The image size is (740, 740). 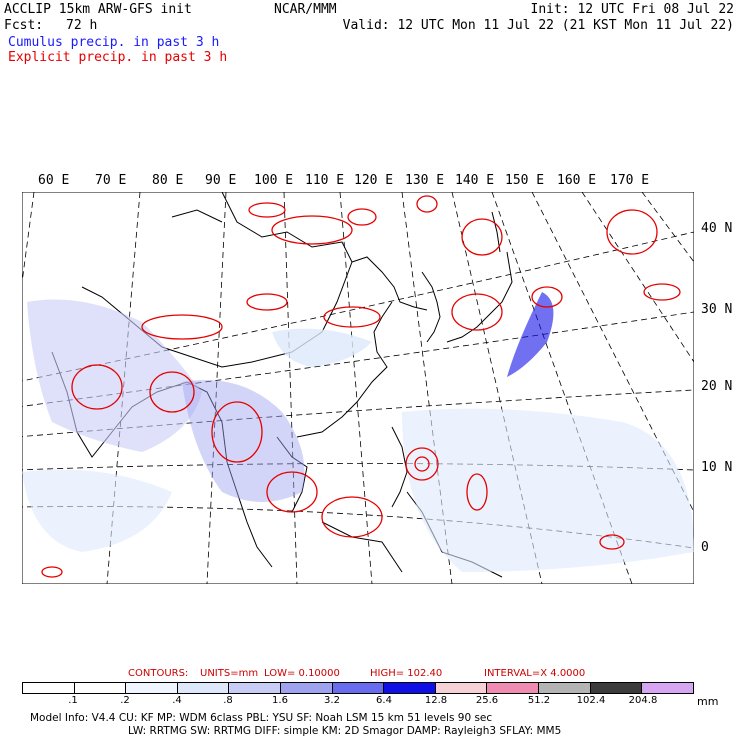 What do you see at coordinates (630, 180) in the screenshot?
I see `lon-label-170e: 170 E` at bounding box center [630, 180].